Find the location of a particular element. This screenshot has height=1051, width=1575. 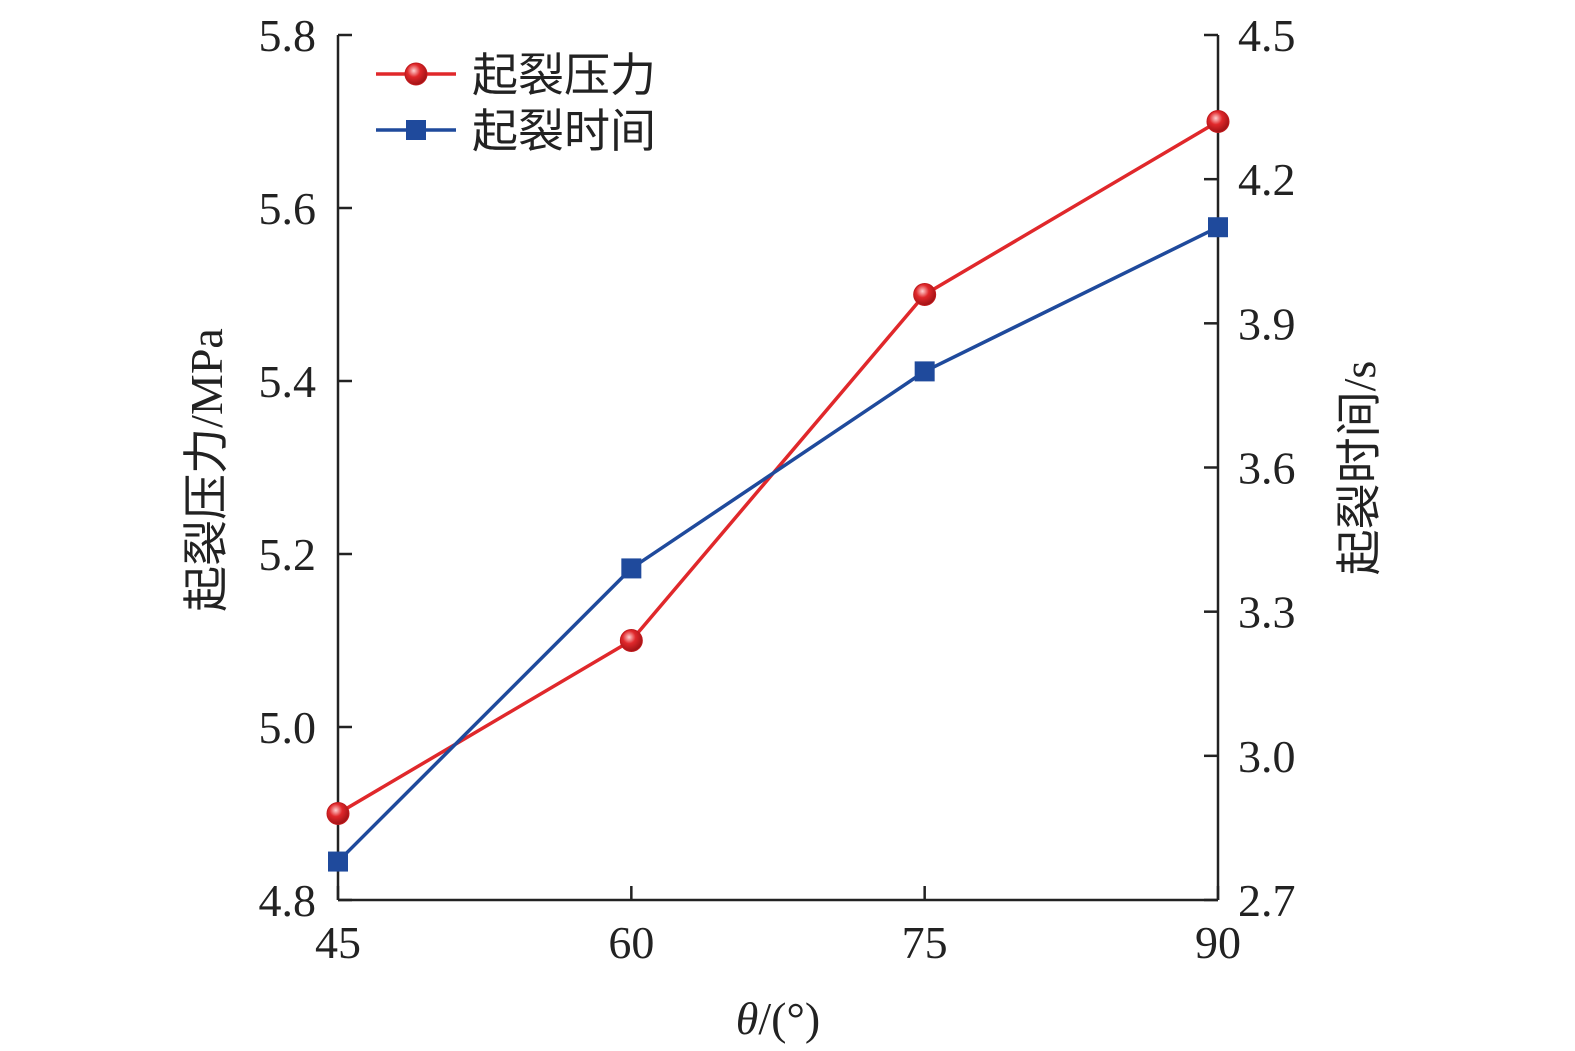

x-tick-label: 60 is located at coordinates (631, 942).